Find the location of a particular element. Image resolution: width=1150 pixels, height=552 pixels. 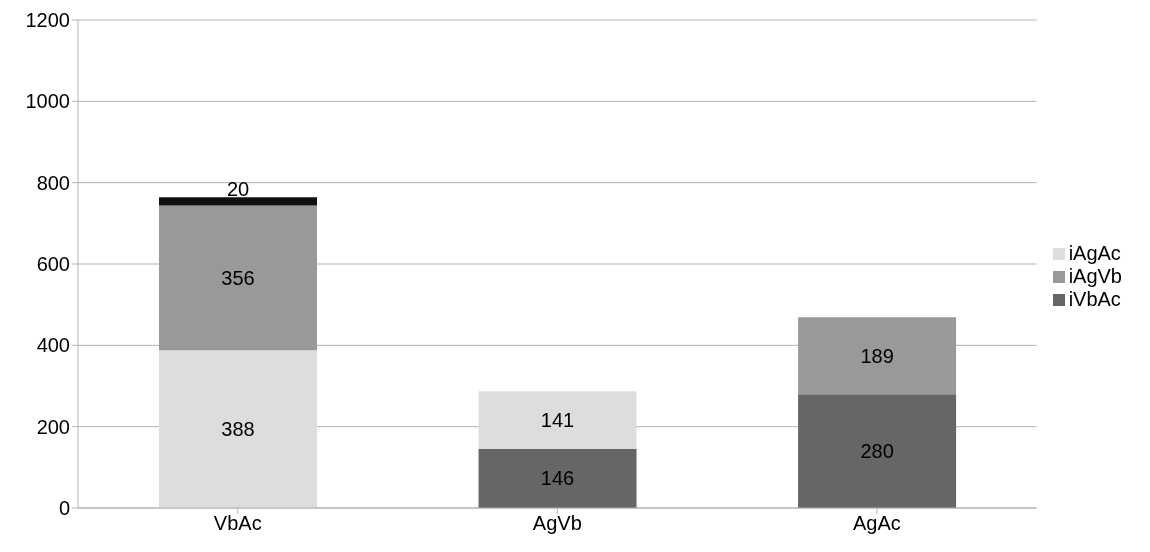

y-tick-label: 200 is located at coordinates (53, 426).